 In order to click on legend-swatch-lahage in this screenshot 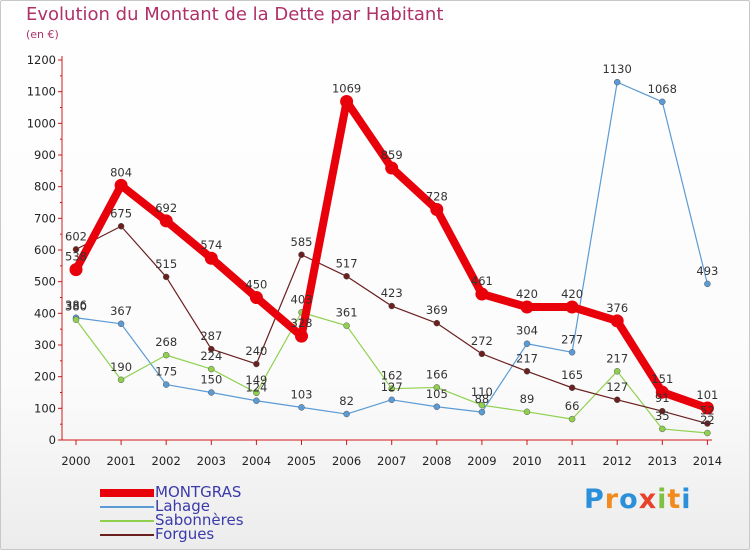, I will do `click(127, 507)`.